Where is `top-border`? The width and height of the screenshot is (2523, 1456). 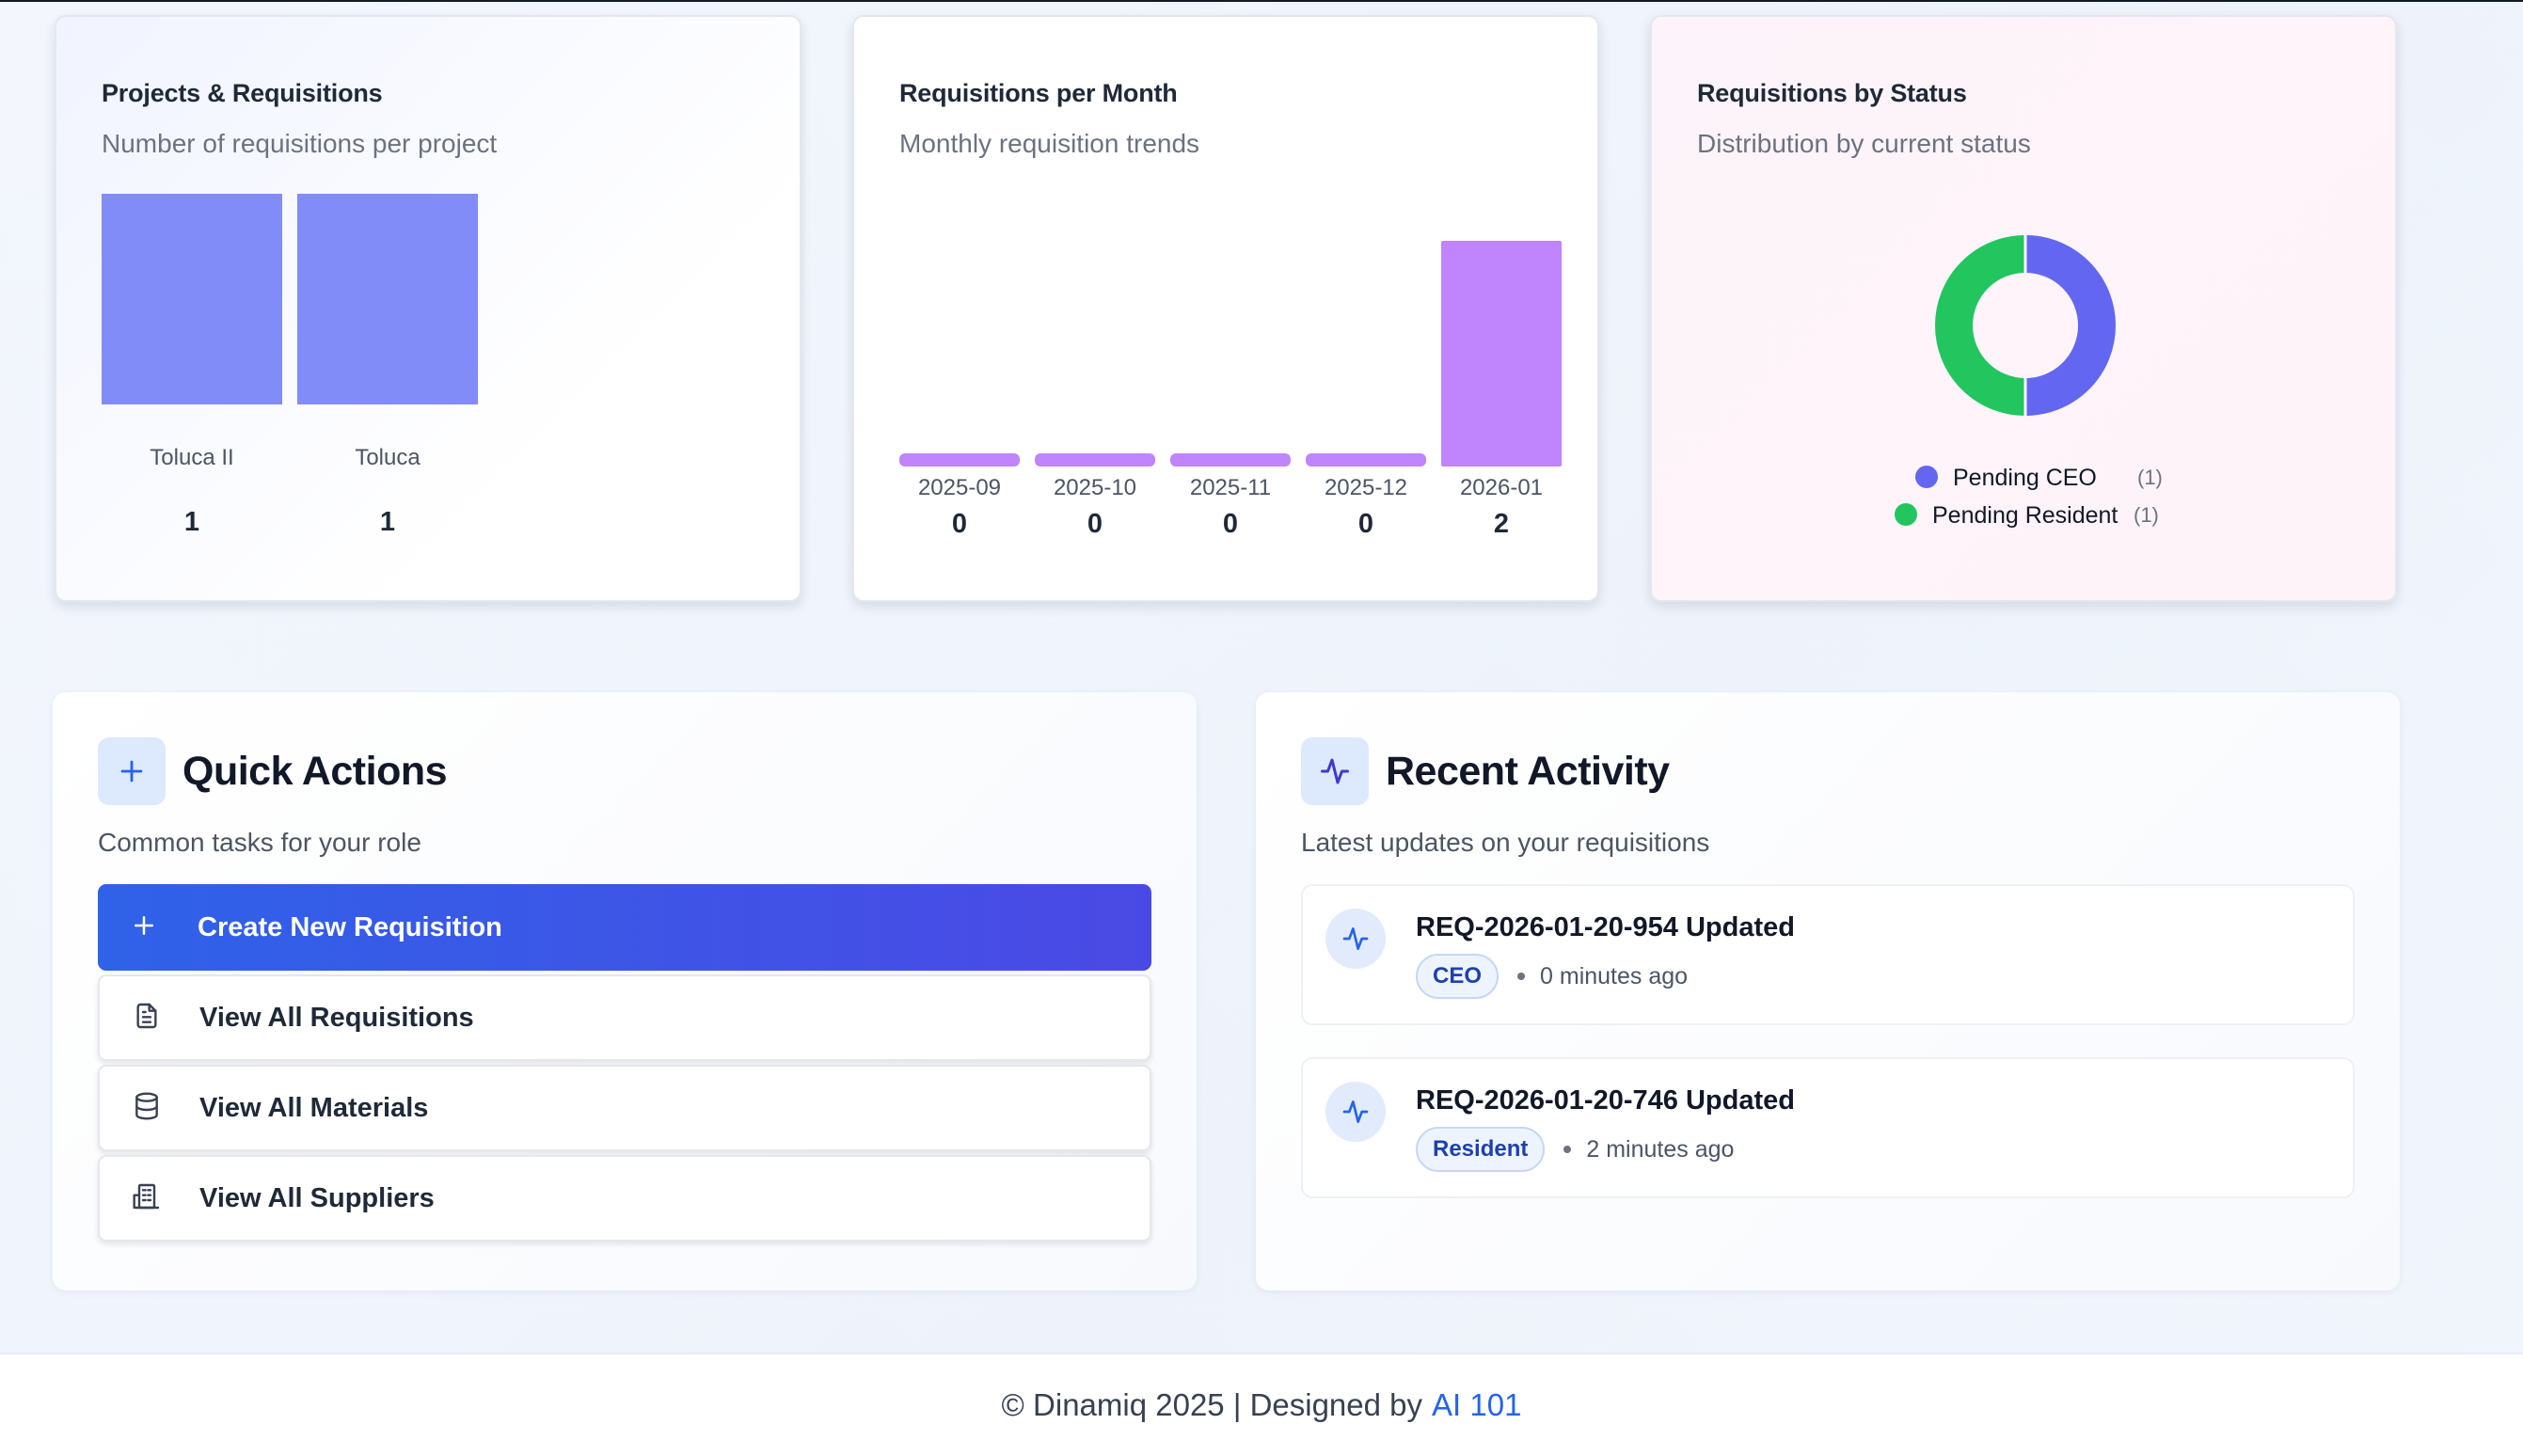 top-border is located at coordinates (1261, 1).